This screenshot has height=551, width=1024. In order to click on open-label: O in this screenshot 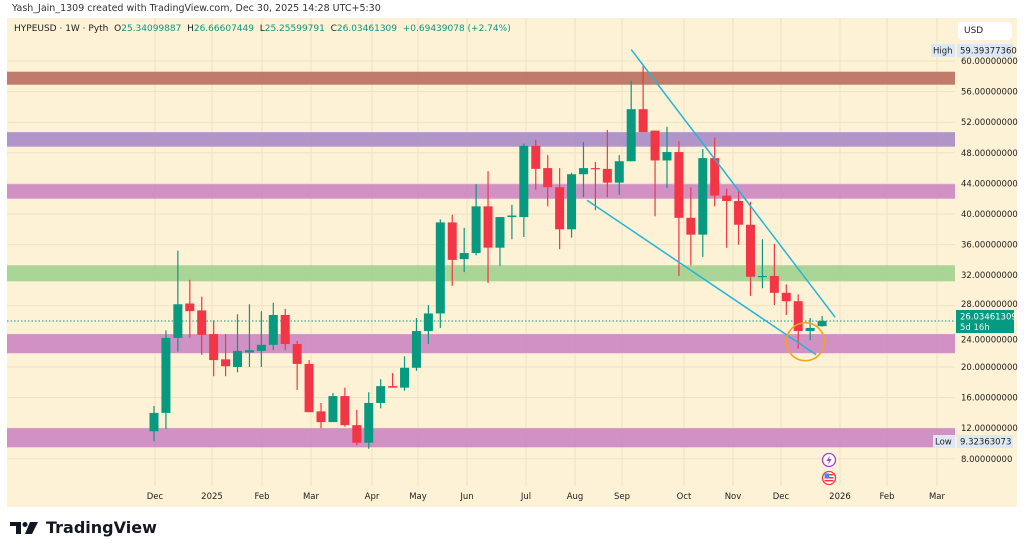, I will do `click(118, 29)`.